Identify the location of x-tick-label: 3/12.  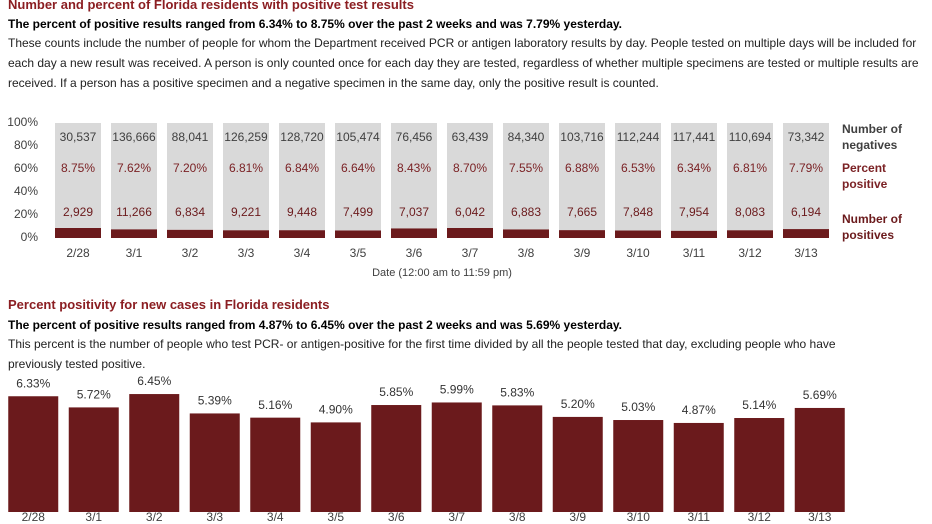
(750, 253).